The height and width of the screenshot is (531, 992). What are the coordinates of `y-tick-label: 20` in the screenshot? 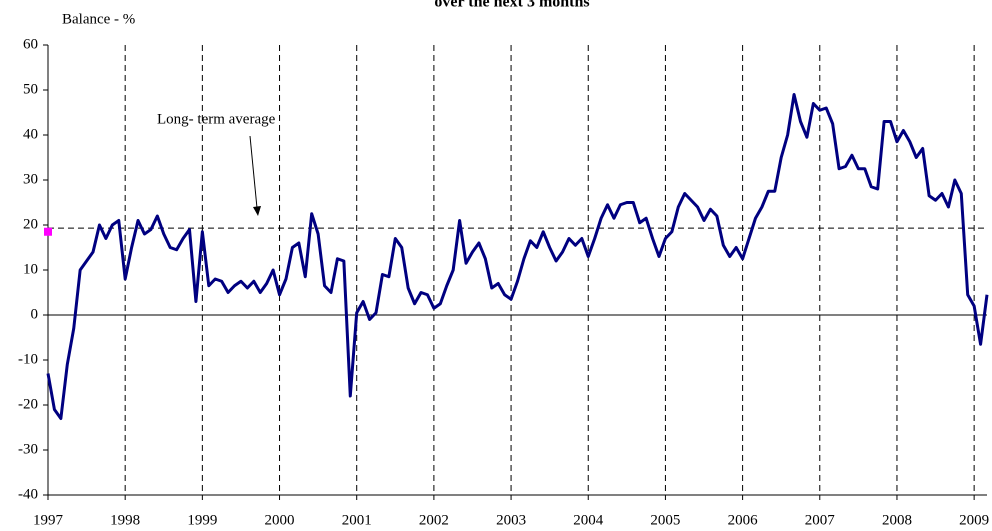 It's located at (30, 224).